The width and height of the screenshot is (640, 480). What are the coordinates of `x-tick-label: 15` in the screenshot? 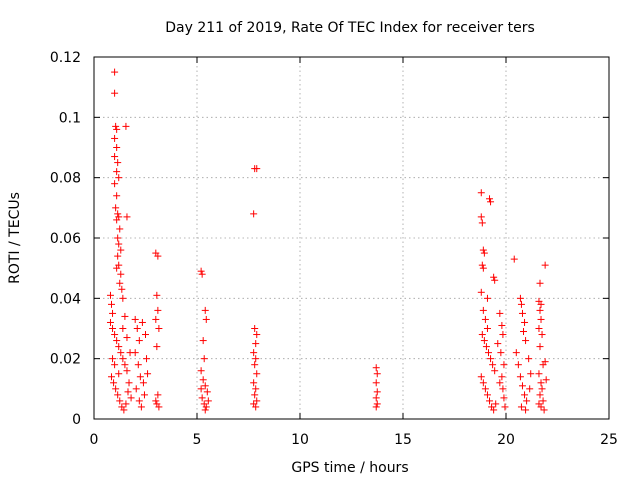 It's located at (403, 440).